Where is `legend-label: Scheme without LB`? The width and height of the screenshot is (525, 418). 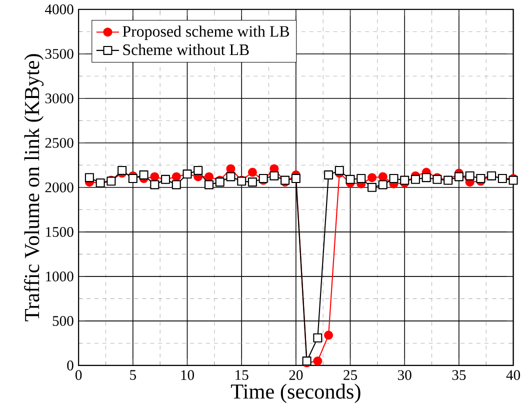
legend-label: Scheme without LB is located at coordinates (186, 50).